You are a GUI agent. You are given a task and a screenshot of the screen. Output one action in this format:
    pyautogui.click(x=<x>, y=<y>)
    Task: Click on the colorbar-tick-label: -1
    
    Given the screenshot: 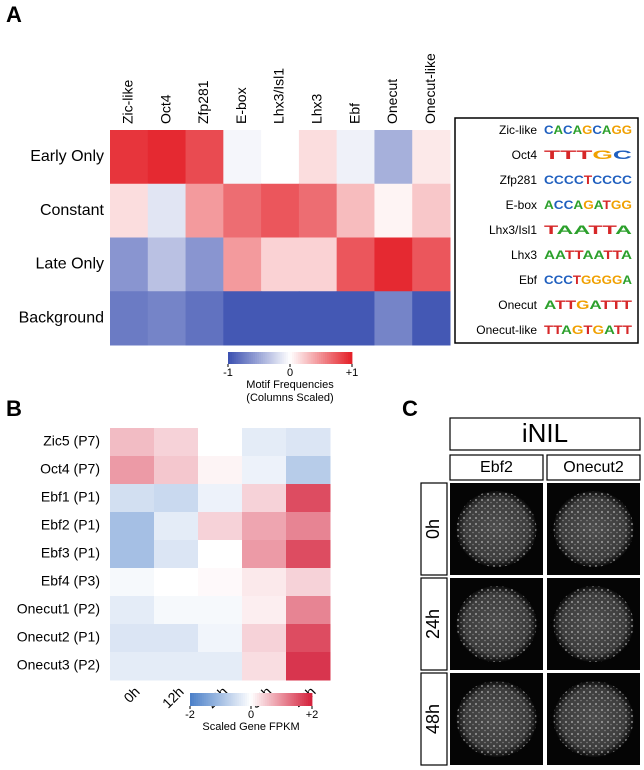 What is the action you would take?
    pyautogui.click(x=228, y=373)
    